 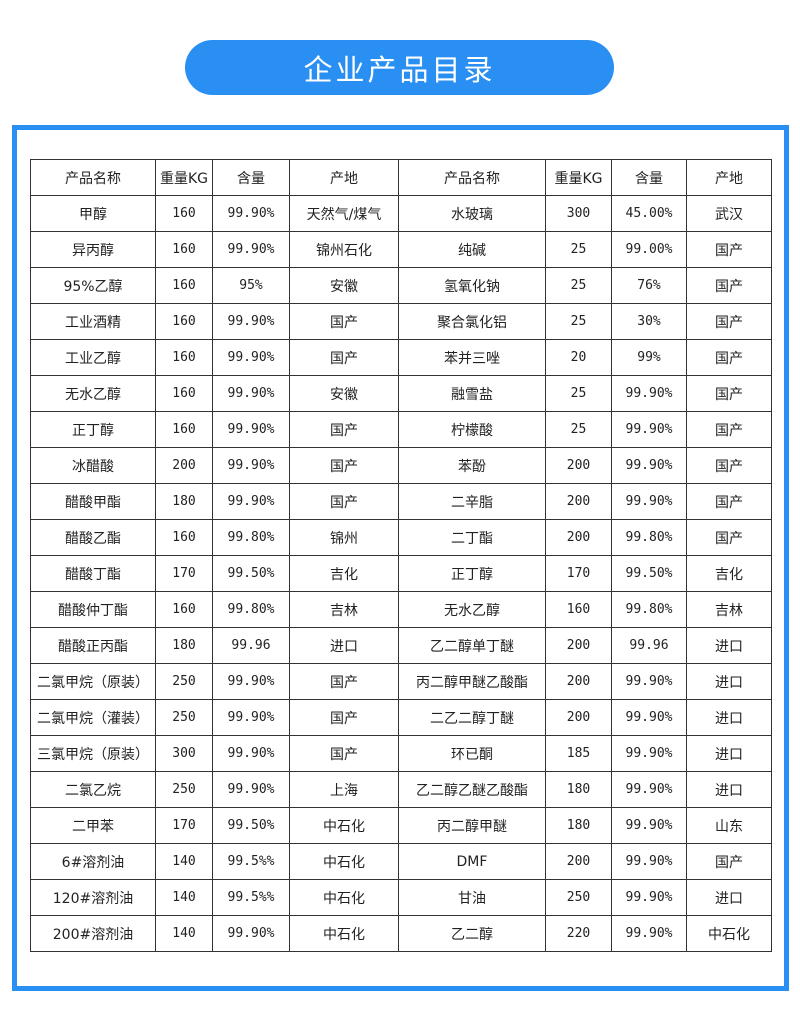 I want to click on cell-name: 冰醋酸, so click(x=93, y=465).